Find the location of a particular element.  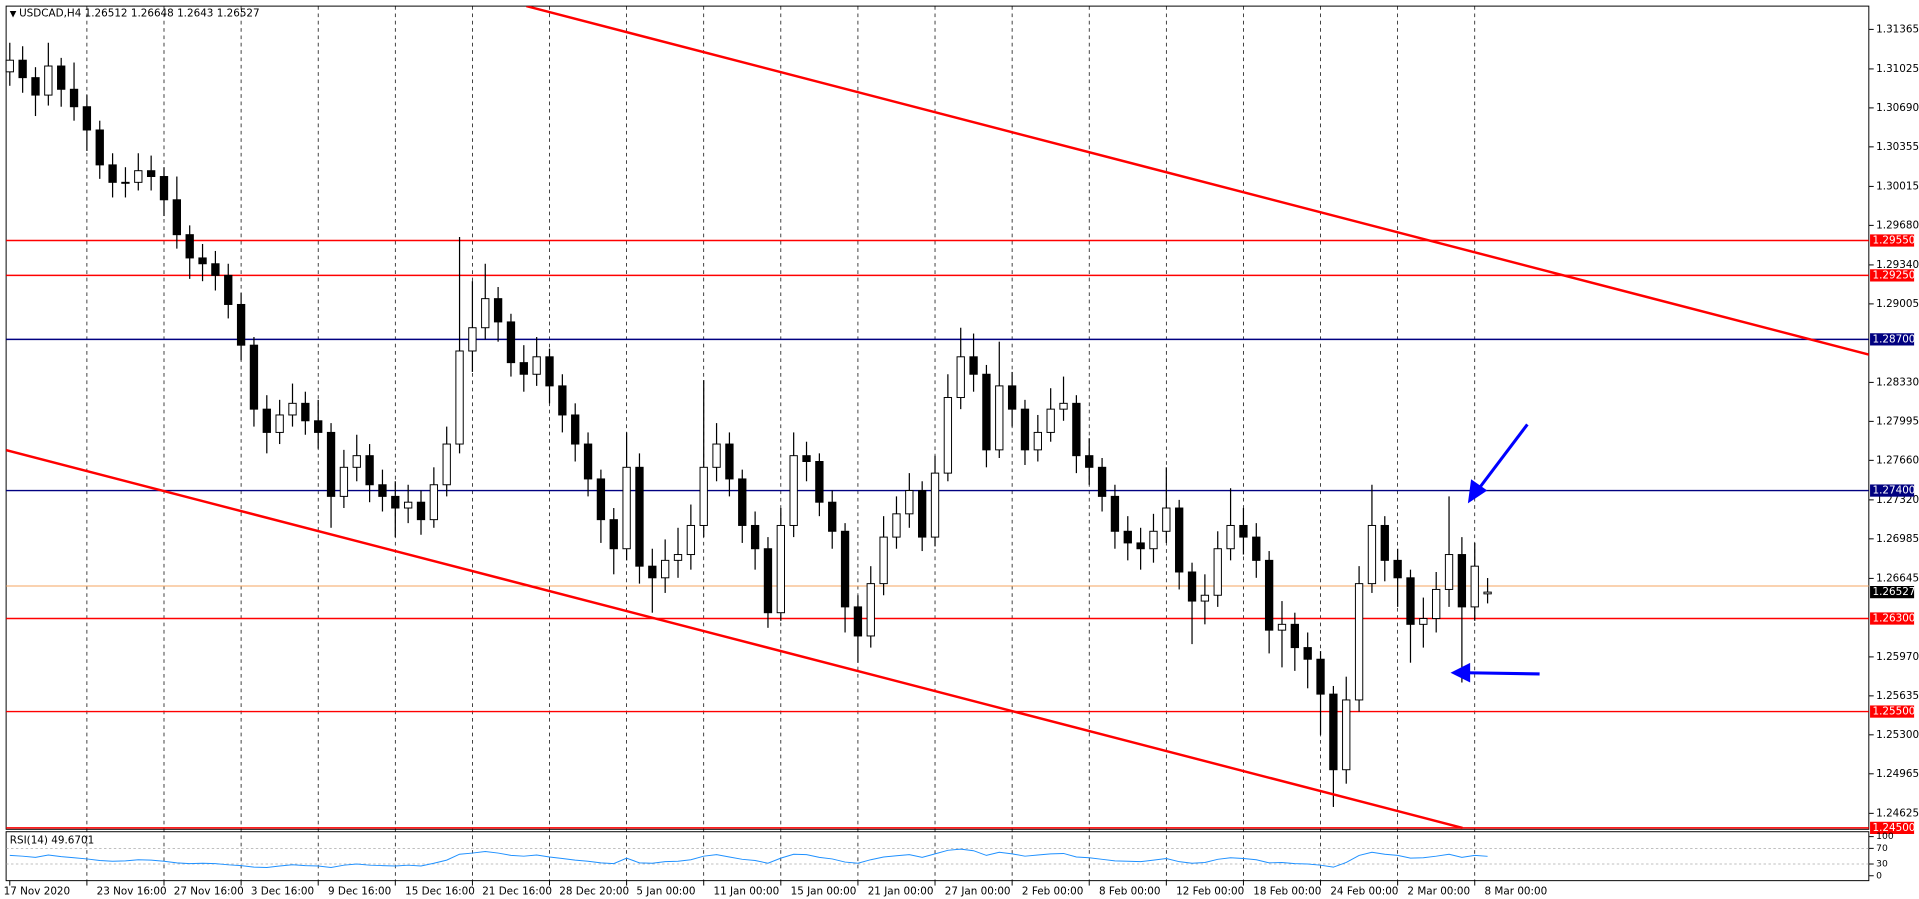

x-tick-label: 24 Feb 00:00 is located at coordinates (1364, 892).